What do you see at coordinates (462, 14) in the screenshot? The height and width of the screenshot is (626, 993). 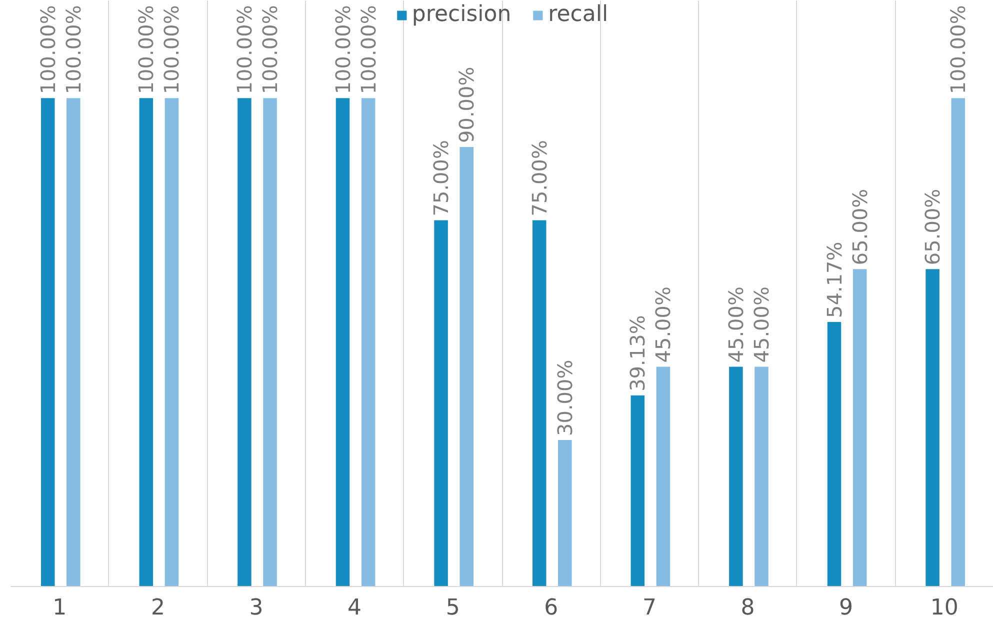 I see `legend-label: precision` at bounding box center [462, 14].